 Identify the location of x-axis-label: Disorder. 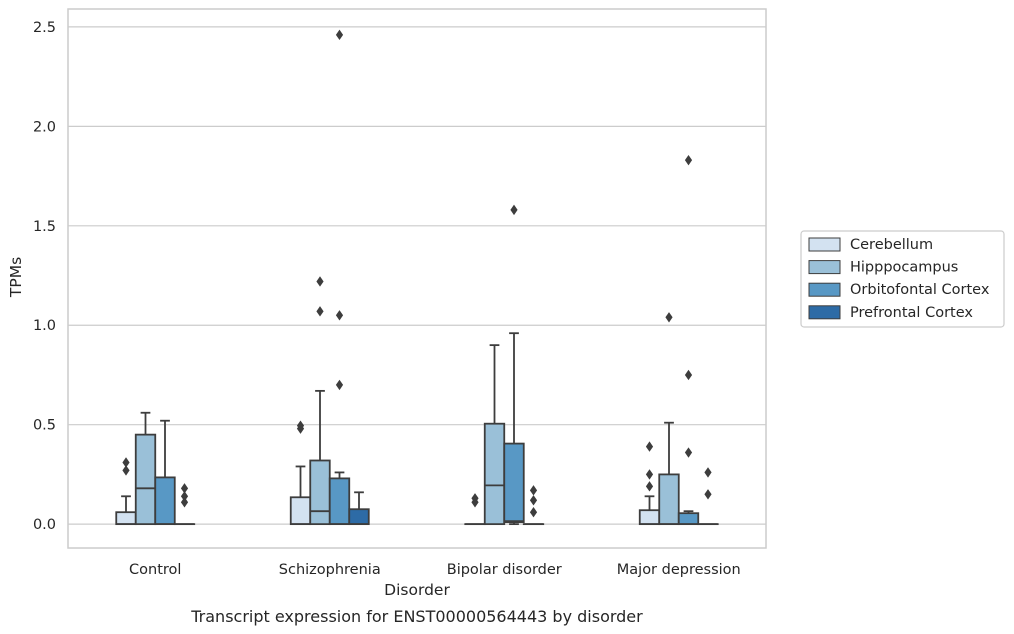
(417, 590).